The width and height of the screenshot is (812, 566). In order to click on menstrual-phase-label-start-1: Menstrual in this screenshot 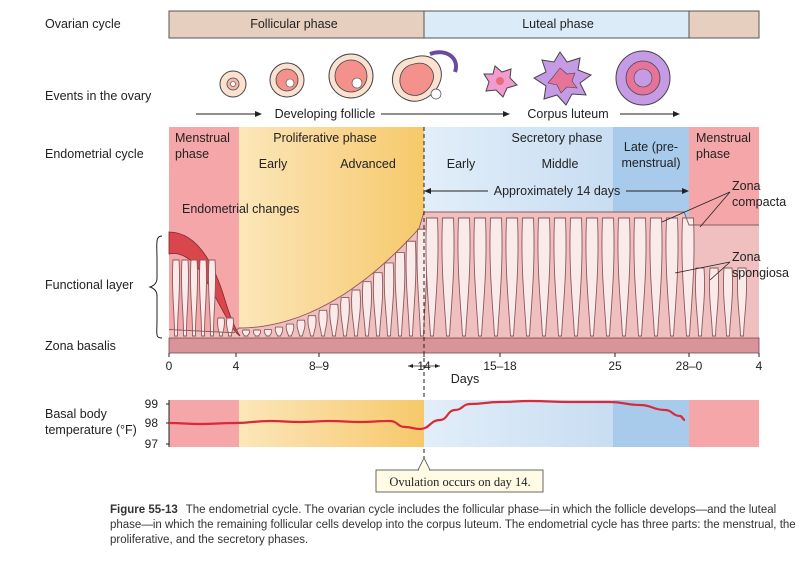, I will do `click(202, 138)`.